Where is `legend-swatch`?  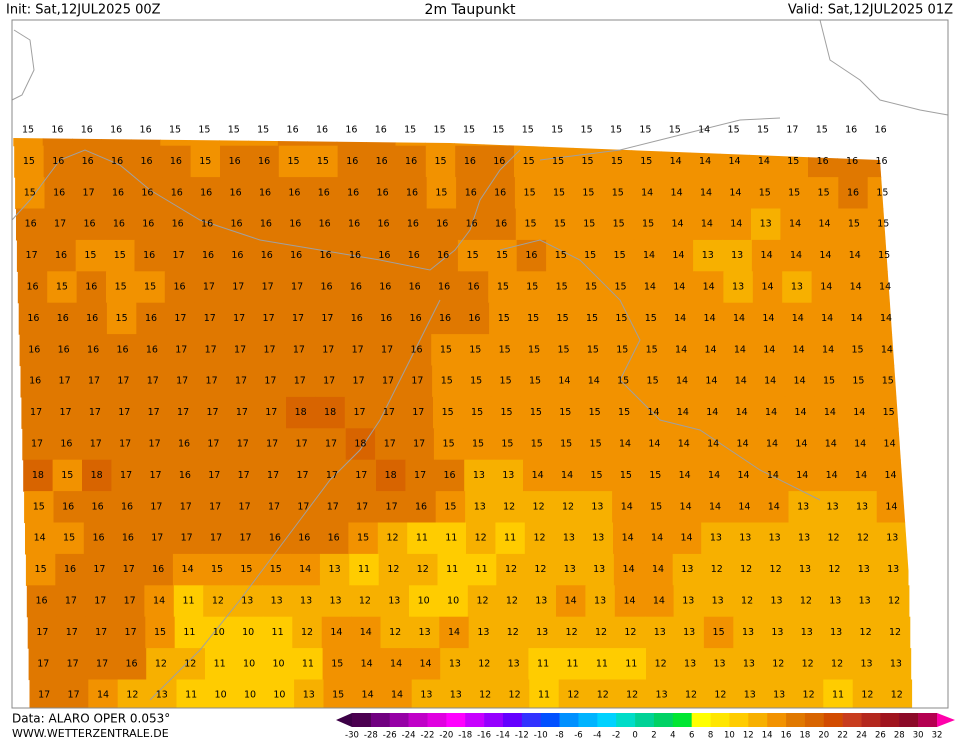
legend-swatch is located at coordinates (626, 720).